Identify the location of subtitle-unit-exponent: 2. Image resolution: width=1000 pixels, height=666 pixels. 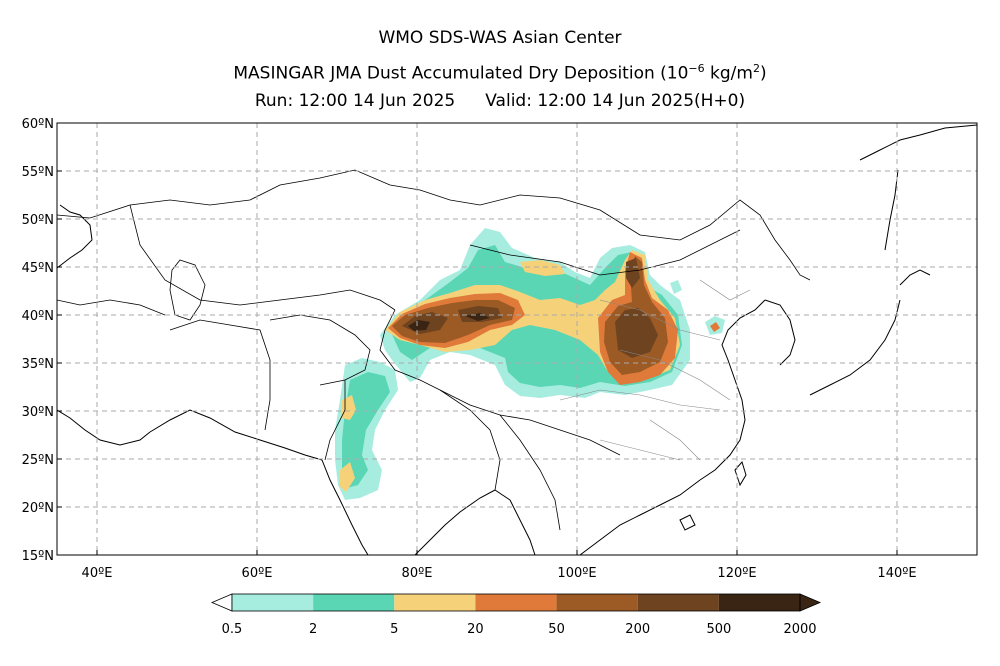
(756, 68).